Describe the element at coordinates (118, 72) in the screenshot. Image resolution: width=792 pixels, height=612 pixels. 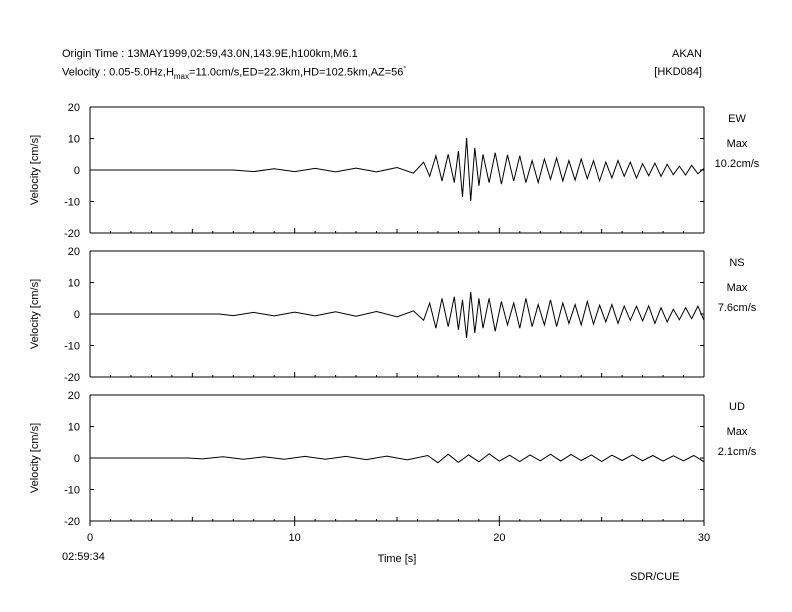
I see `velocity-prefix: Velocity : 0.05-5.0Hz,H` at that location.